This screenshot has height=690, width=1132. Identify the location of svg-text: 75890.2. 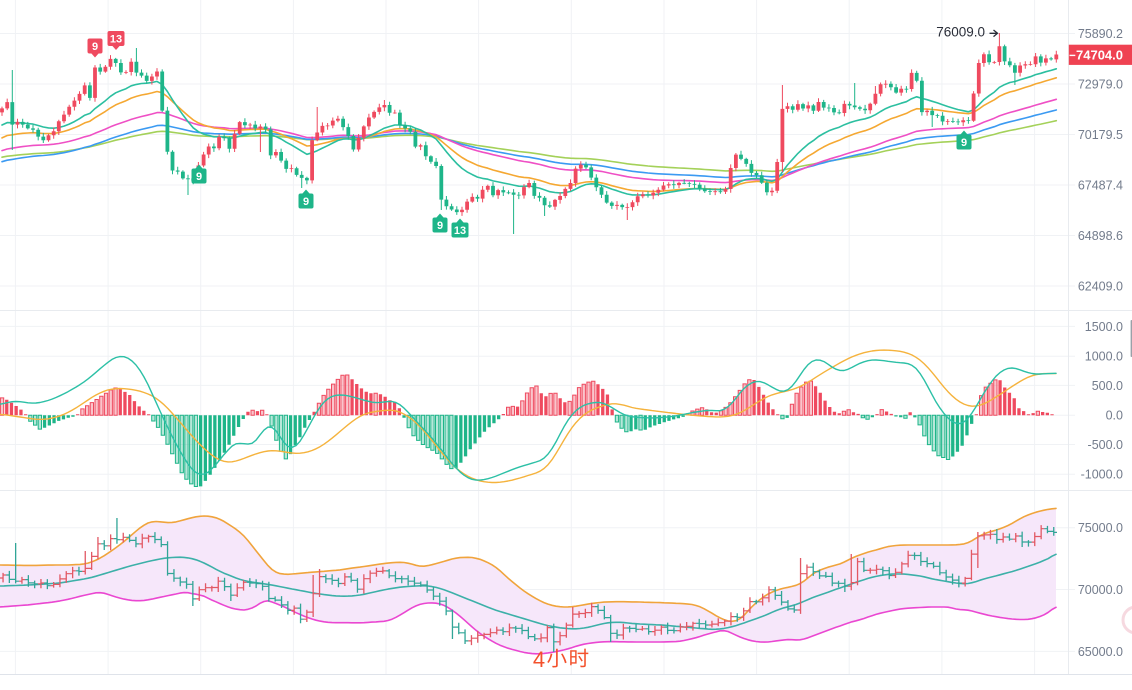
(1100, 34).